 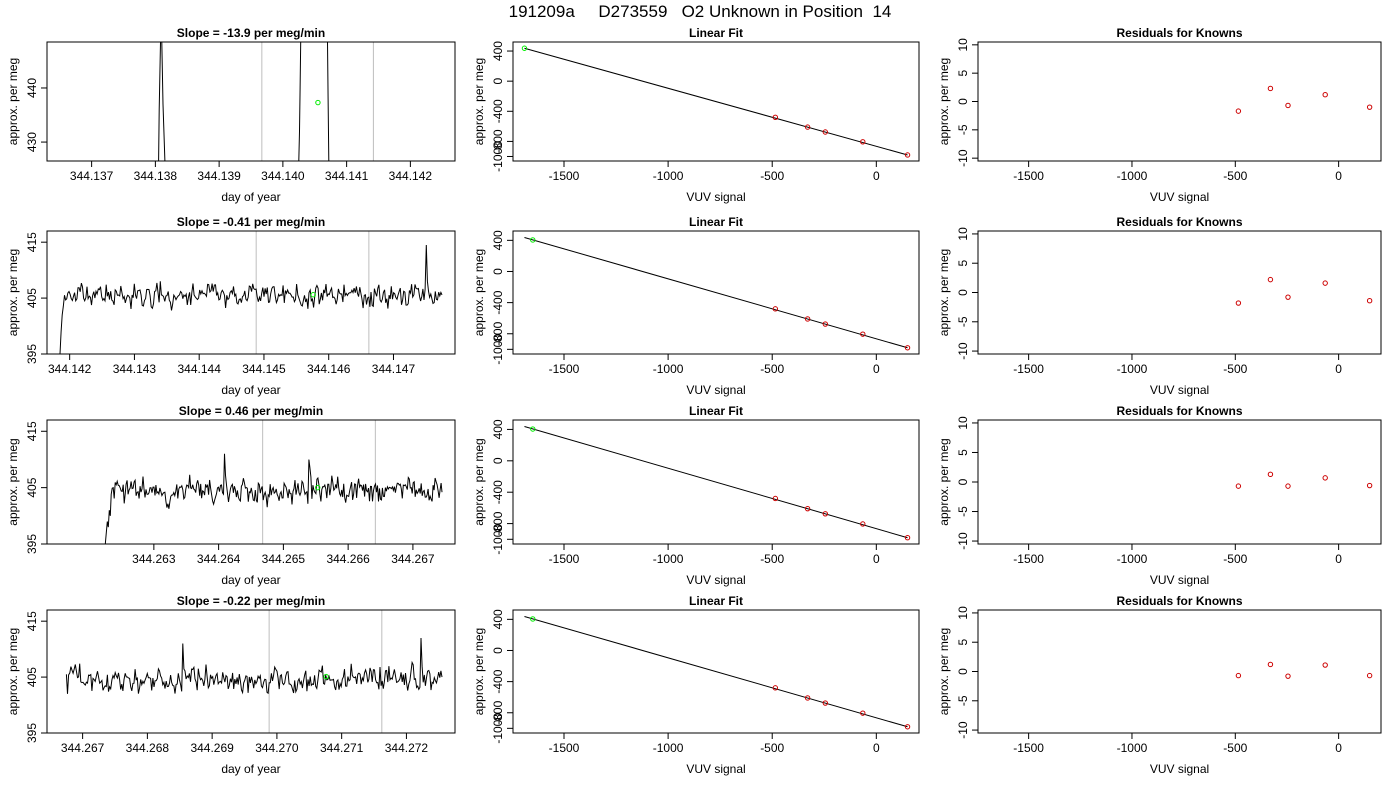 What do you see at coordinates (219, 176) in the screenshot?
I see `x-tick-label: 344.139` at bounding box center [219, 176].